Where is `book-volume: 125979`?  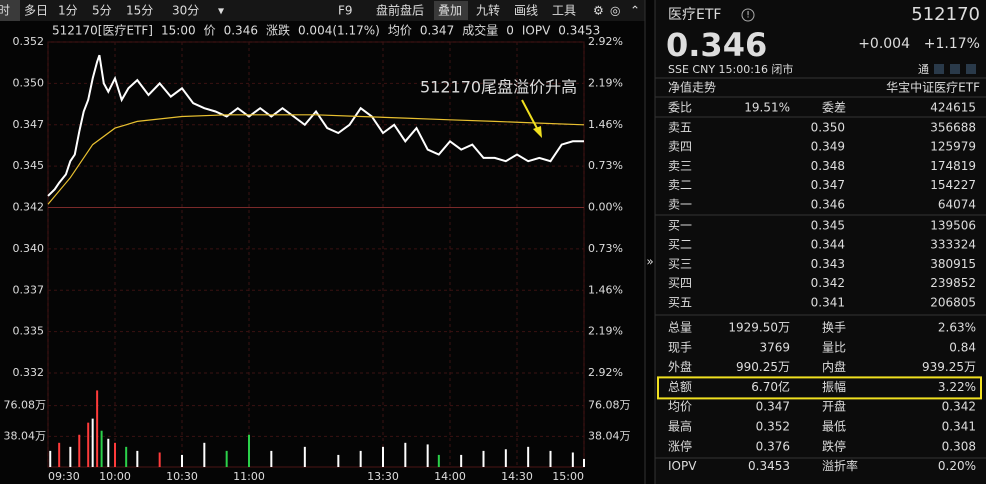 book-volume: 125979 is located at coordinates (953, 147).